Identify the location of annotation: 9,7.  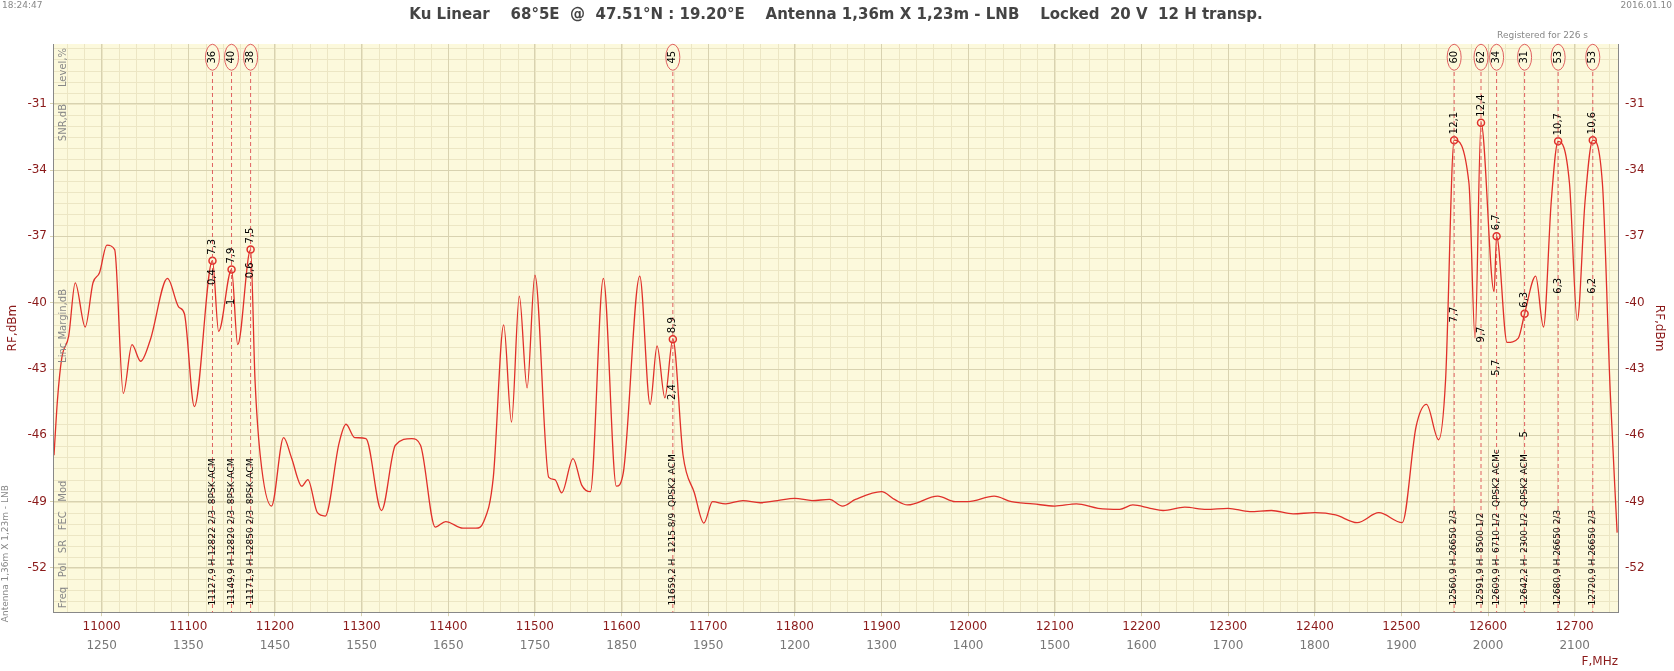
(1480, 334).